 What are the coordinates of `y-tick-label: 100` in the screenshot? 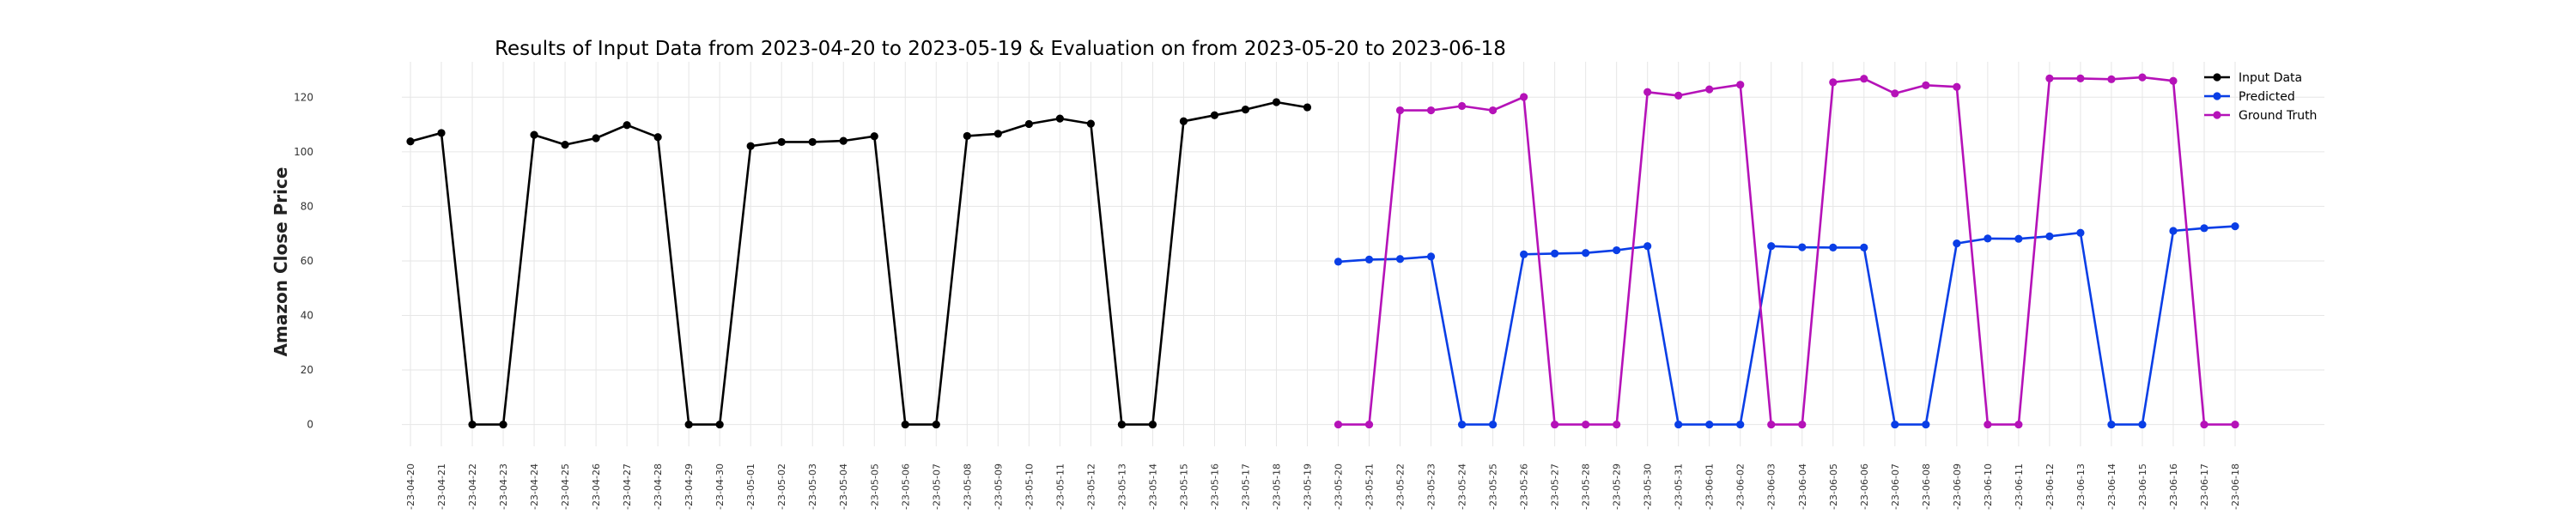 It's located at (303, 152).